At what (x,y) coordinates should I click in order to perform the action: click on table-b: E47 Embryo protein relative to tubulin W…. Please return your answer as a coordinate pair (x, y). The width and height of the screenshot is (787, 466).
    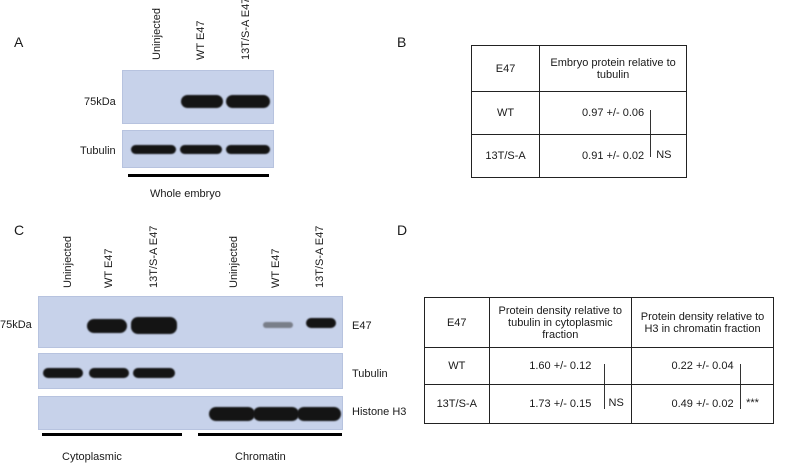
    Looking at the image, I should click on (578, 111).